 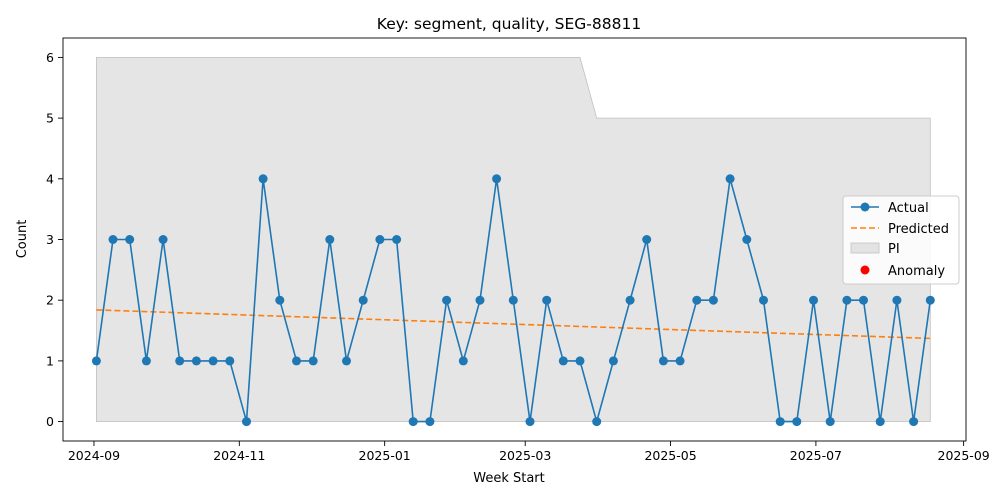 What do you see at coordinates (50, 239) in the screenshot?
I see `y-tick-label: 3` at bounding box center [50, 239].